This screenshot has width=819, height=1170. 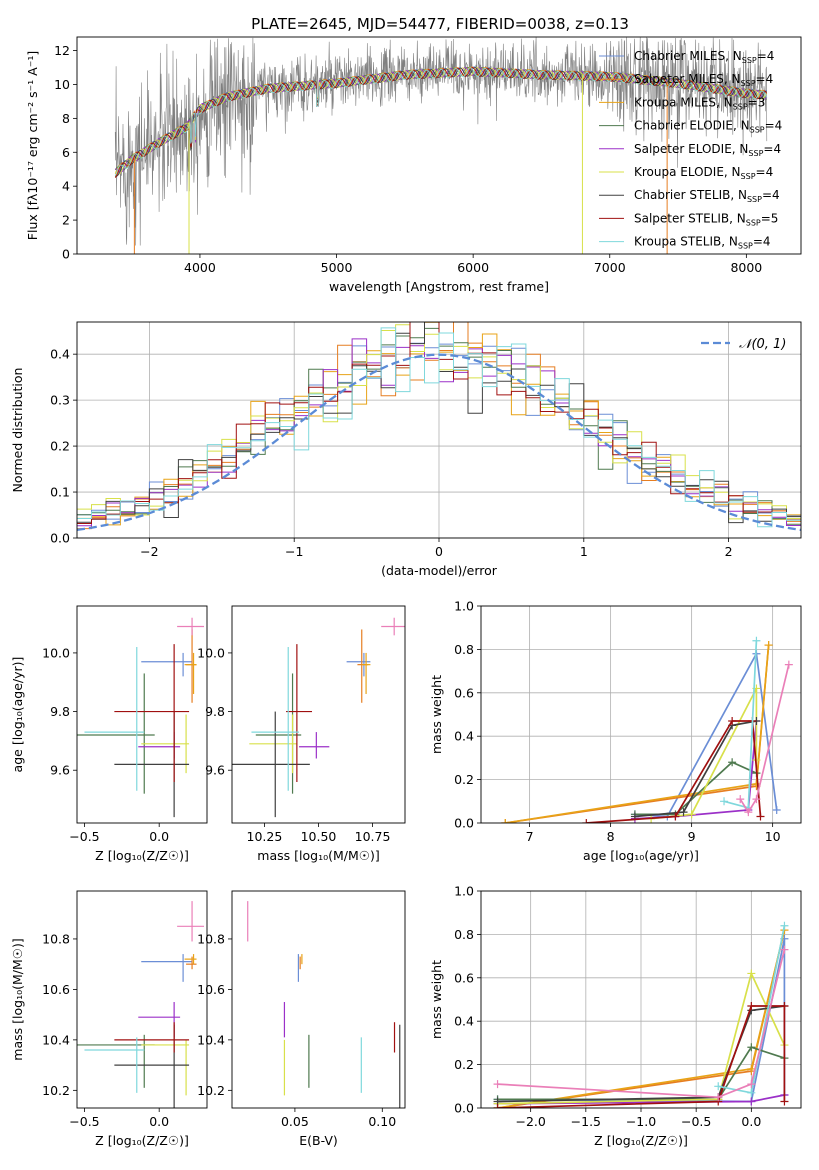 What do you see at coordinates (530, 836) in the screenshot?
I see `x-tick-label: 7` at bounding box center [530, 836].